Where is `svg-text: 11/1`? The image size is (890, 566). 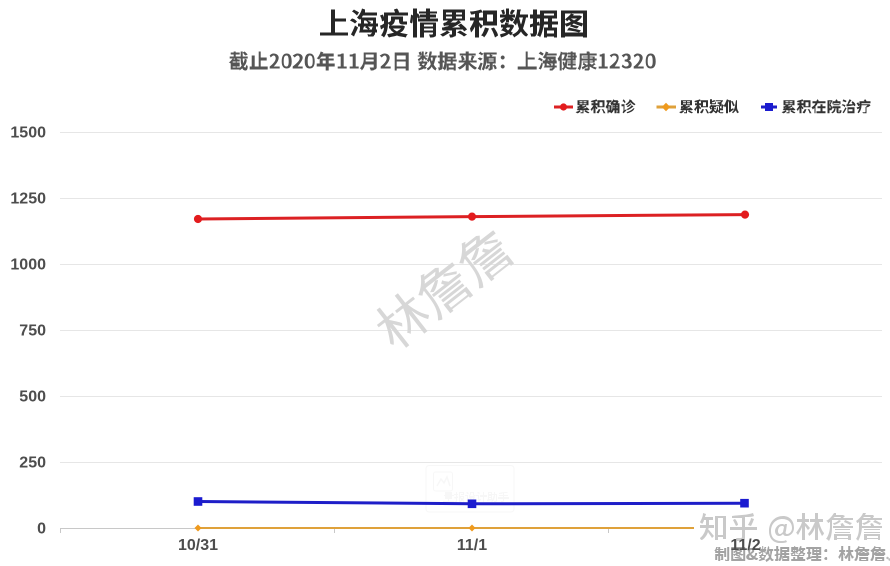
svg-text: 11/1 is located at coordinates (472, 545).